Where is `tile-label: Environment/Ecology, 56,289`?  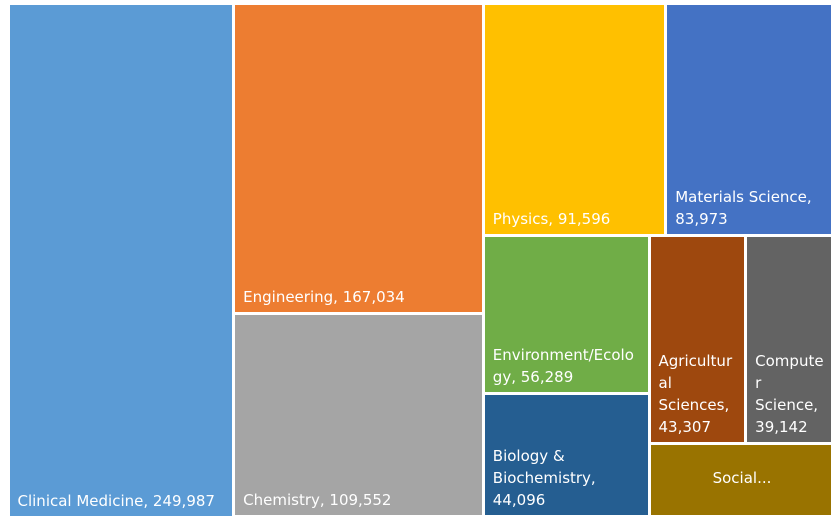 tile-label: Environment/Ecology, 56,289 is located at coordinates (566, 368).